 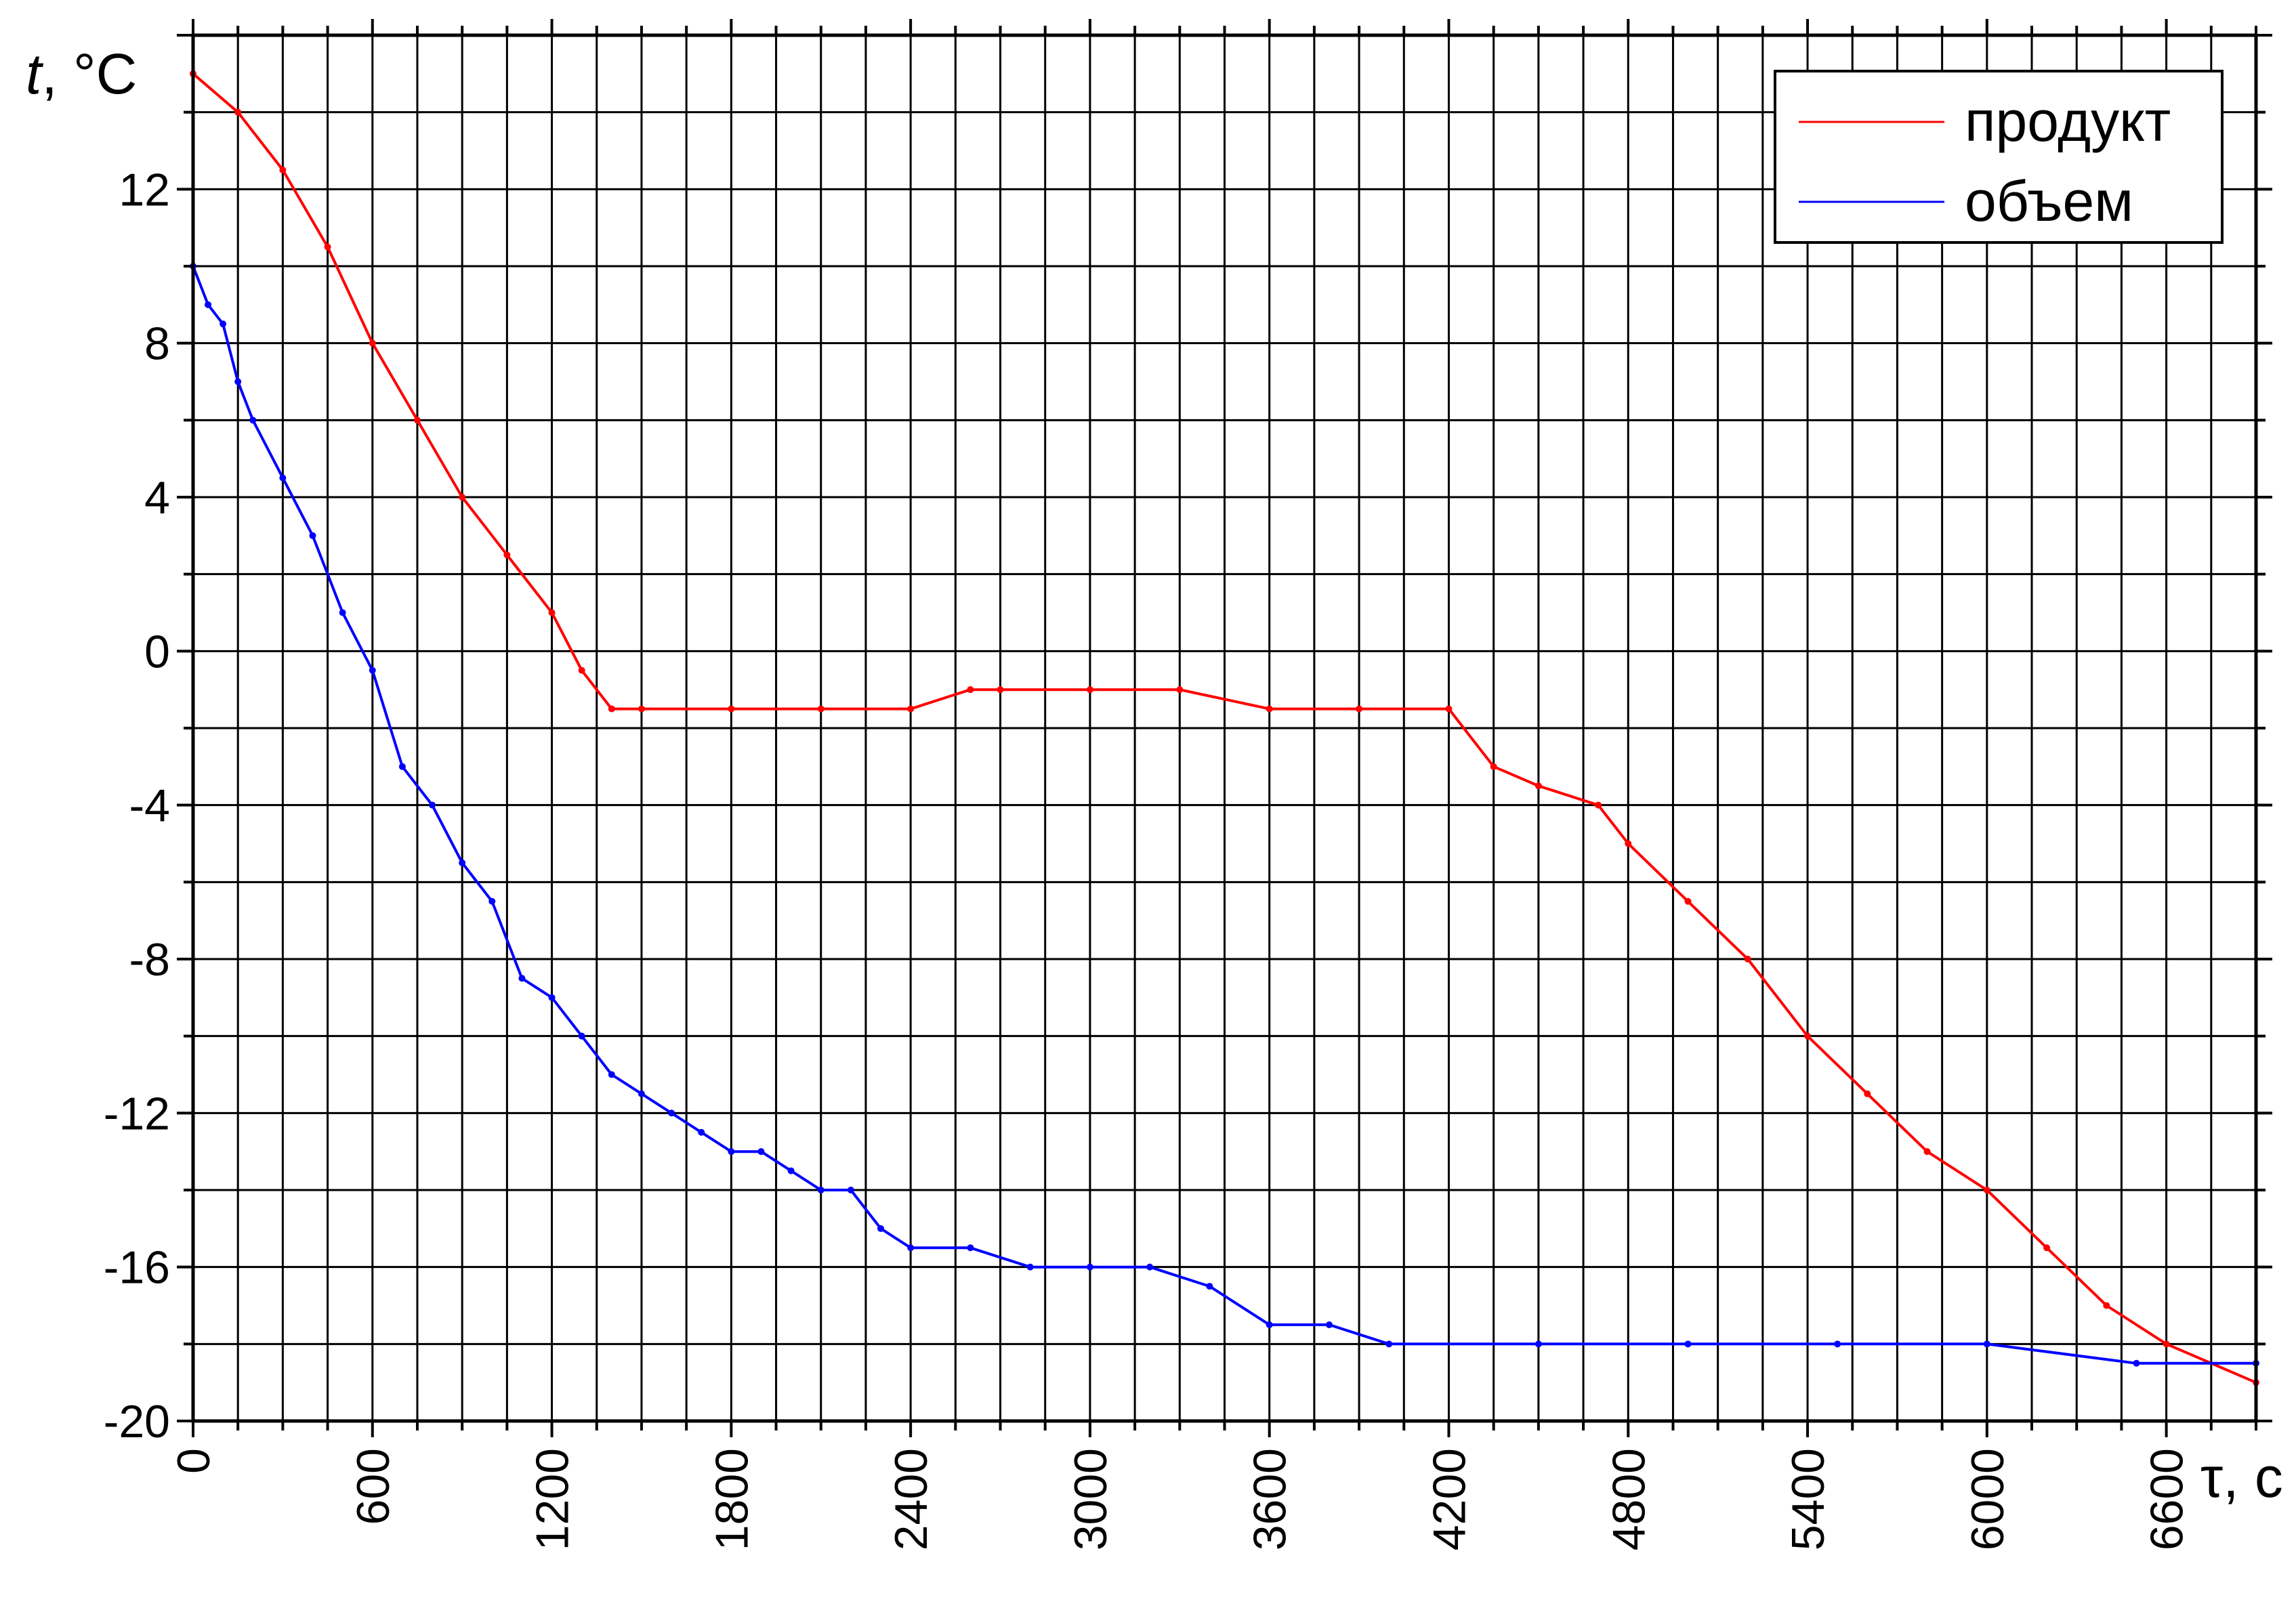 What do you see at coordinates (1090, 1499) in the screenshot?
I see `x-tick-label: 3000` at bounding box center [1090, 1499].